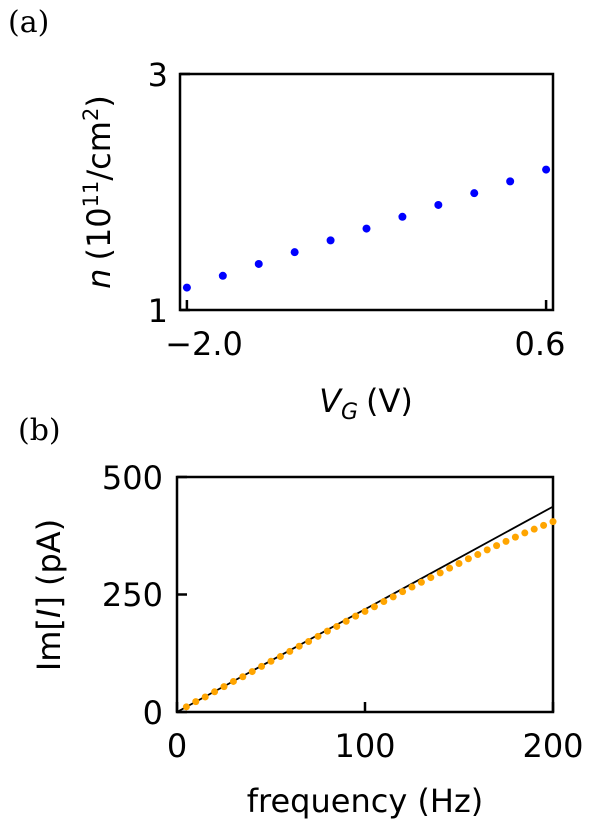 The height and width of the screenshot is (835, 601). What do you see at coordinates (552, 746) in the screenshot?
I see `panel-b-xtick-200: 200` at bounding box center [552, 746].